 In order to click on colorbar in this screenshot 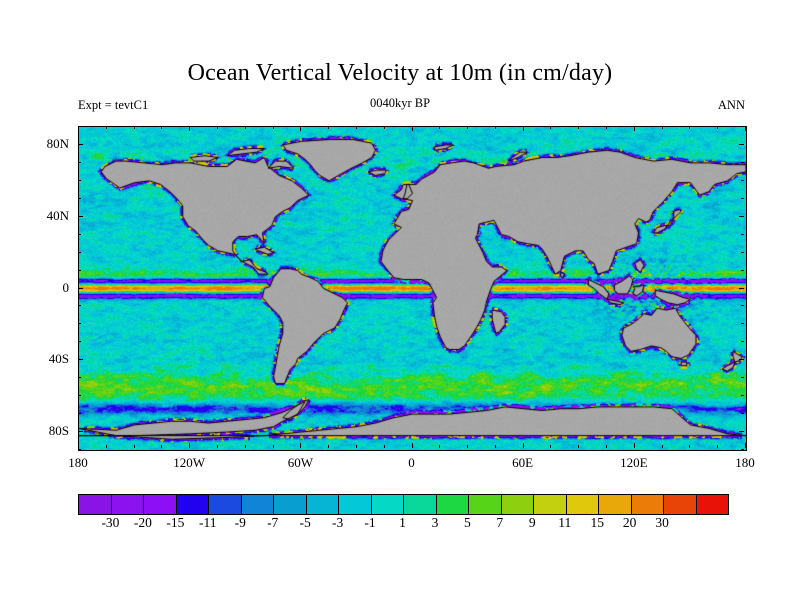, I will do `click(403, 504)`.